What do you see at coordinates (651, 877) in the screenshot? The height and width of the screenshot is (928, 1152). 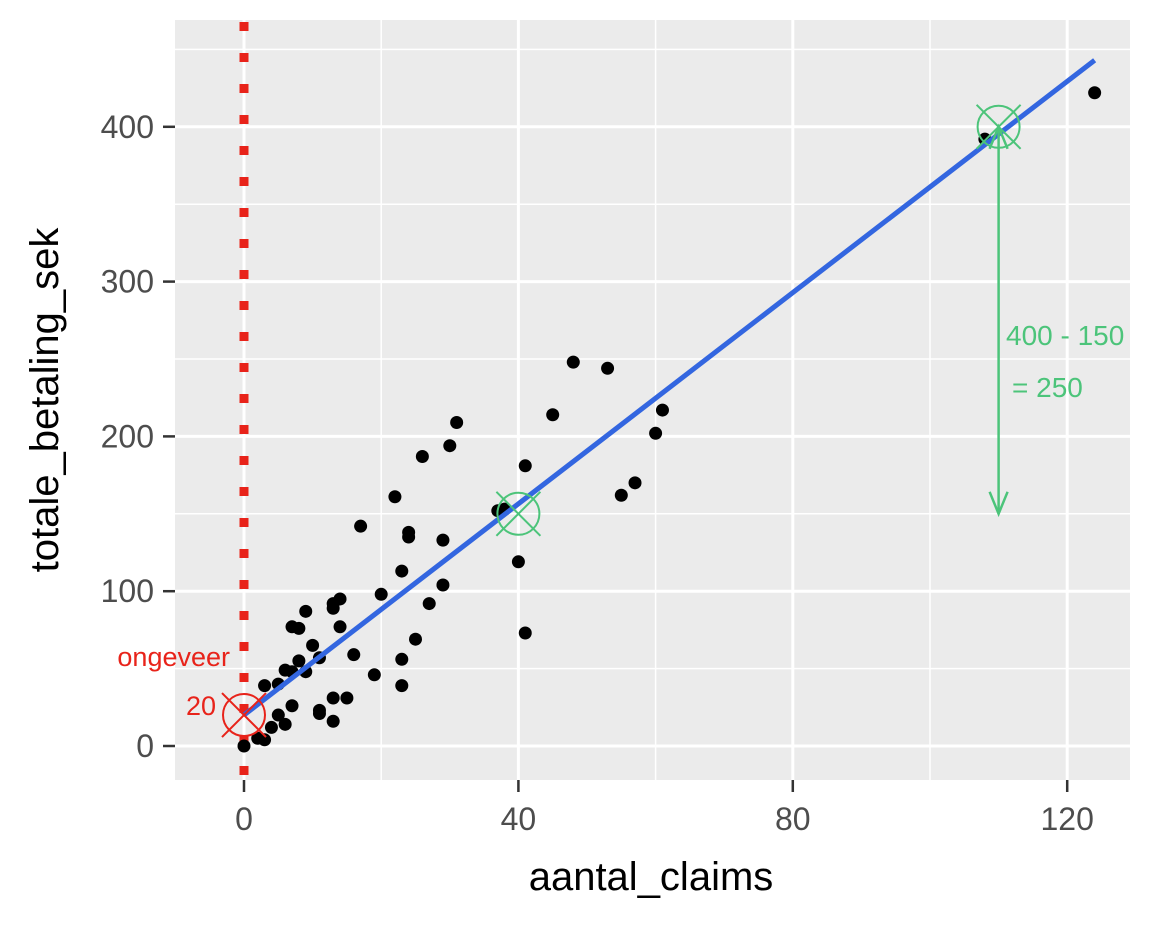 I see `x-axis-title: aantal_claims` at bounding box center [651, 877].